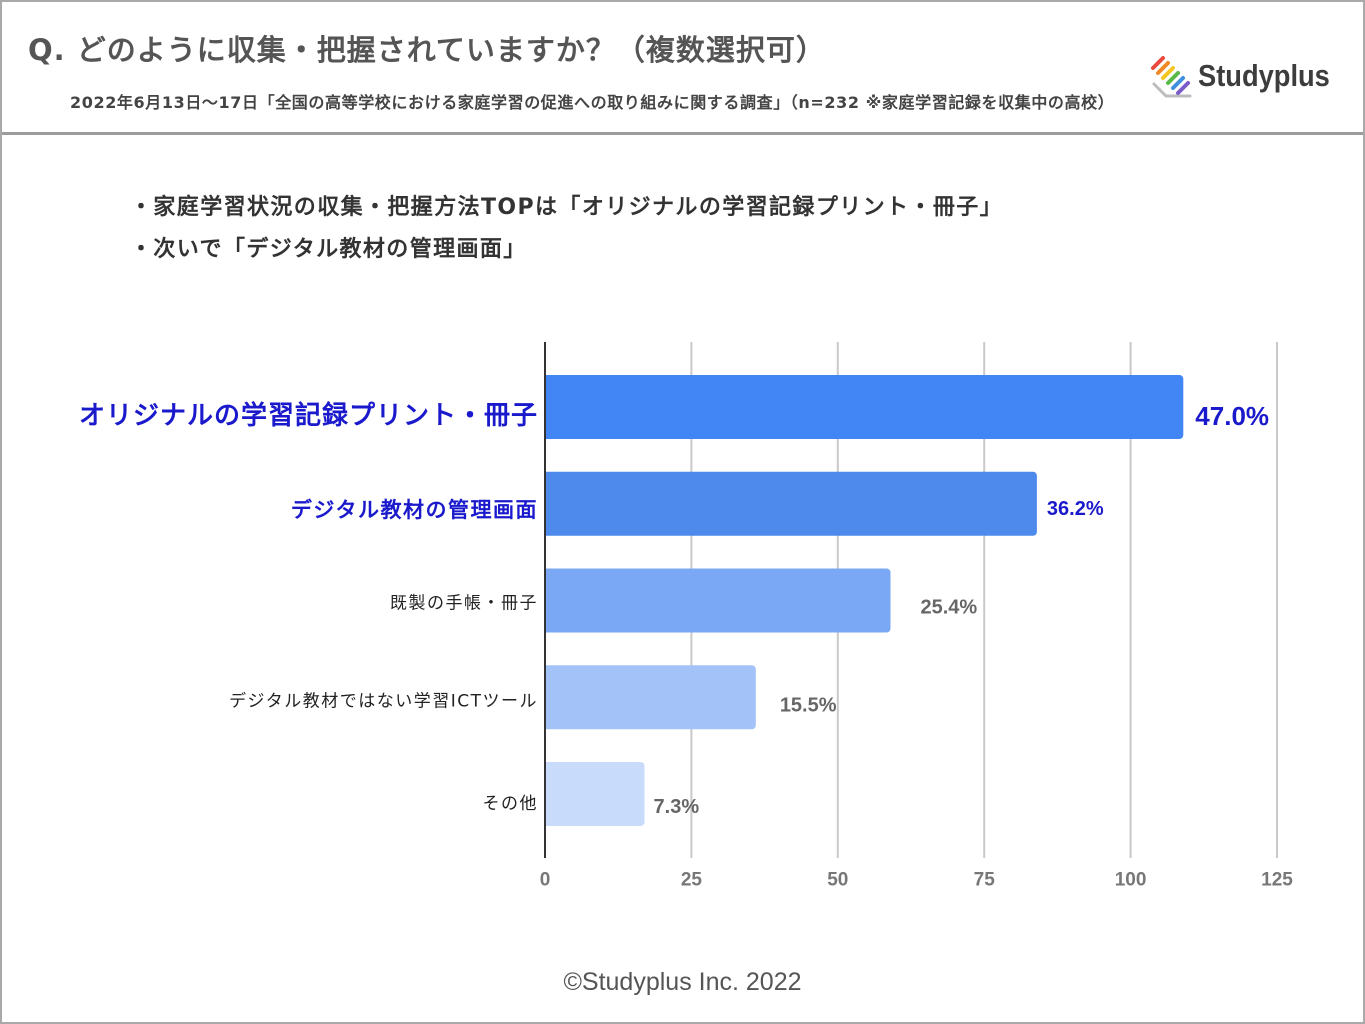  I want to click on x-tick-label: 75, so click(985, 880).